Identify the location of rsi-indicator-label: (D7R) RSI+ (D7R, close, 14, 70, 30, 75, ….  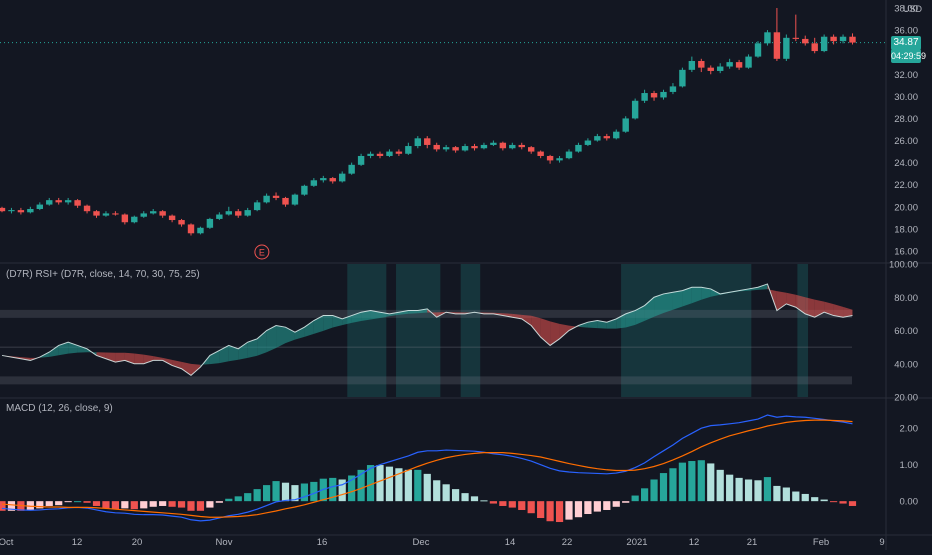
(103, 274).